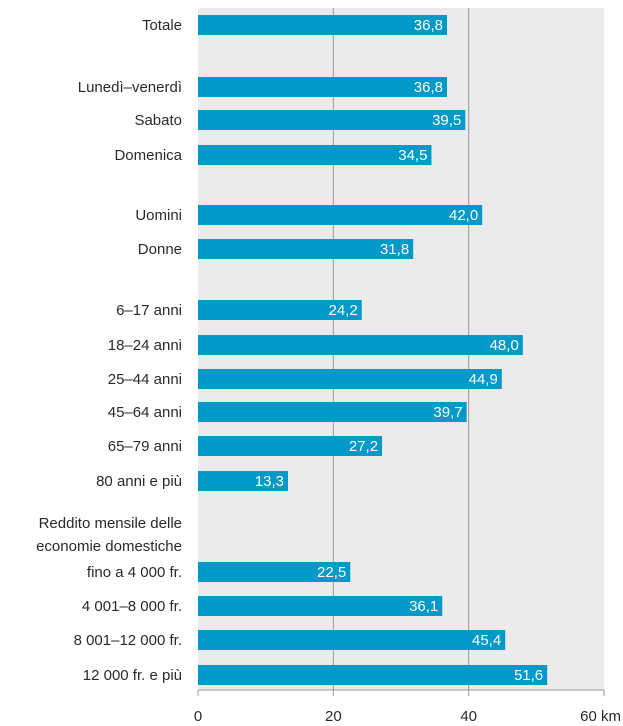  I want to click on category-label: Uomini, so click(158, 215).